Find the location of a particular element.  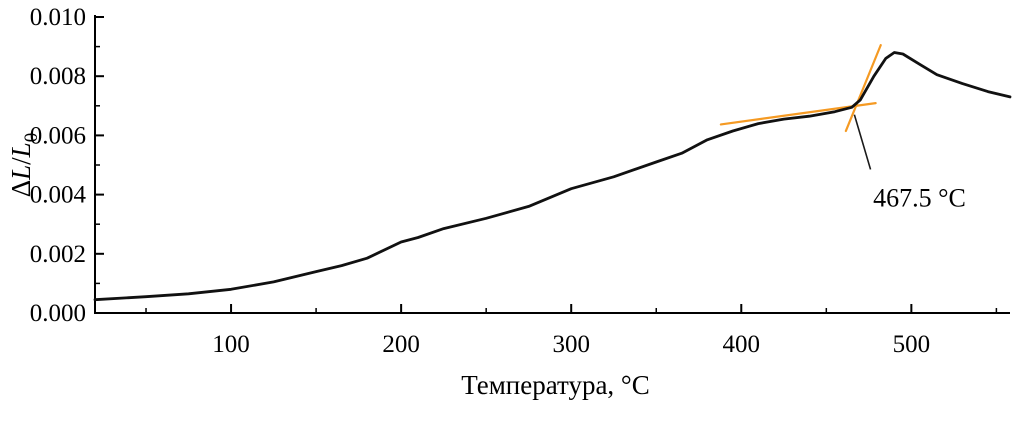

y-axis-title-denominator: L is located at coordinates (21, 150).